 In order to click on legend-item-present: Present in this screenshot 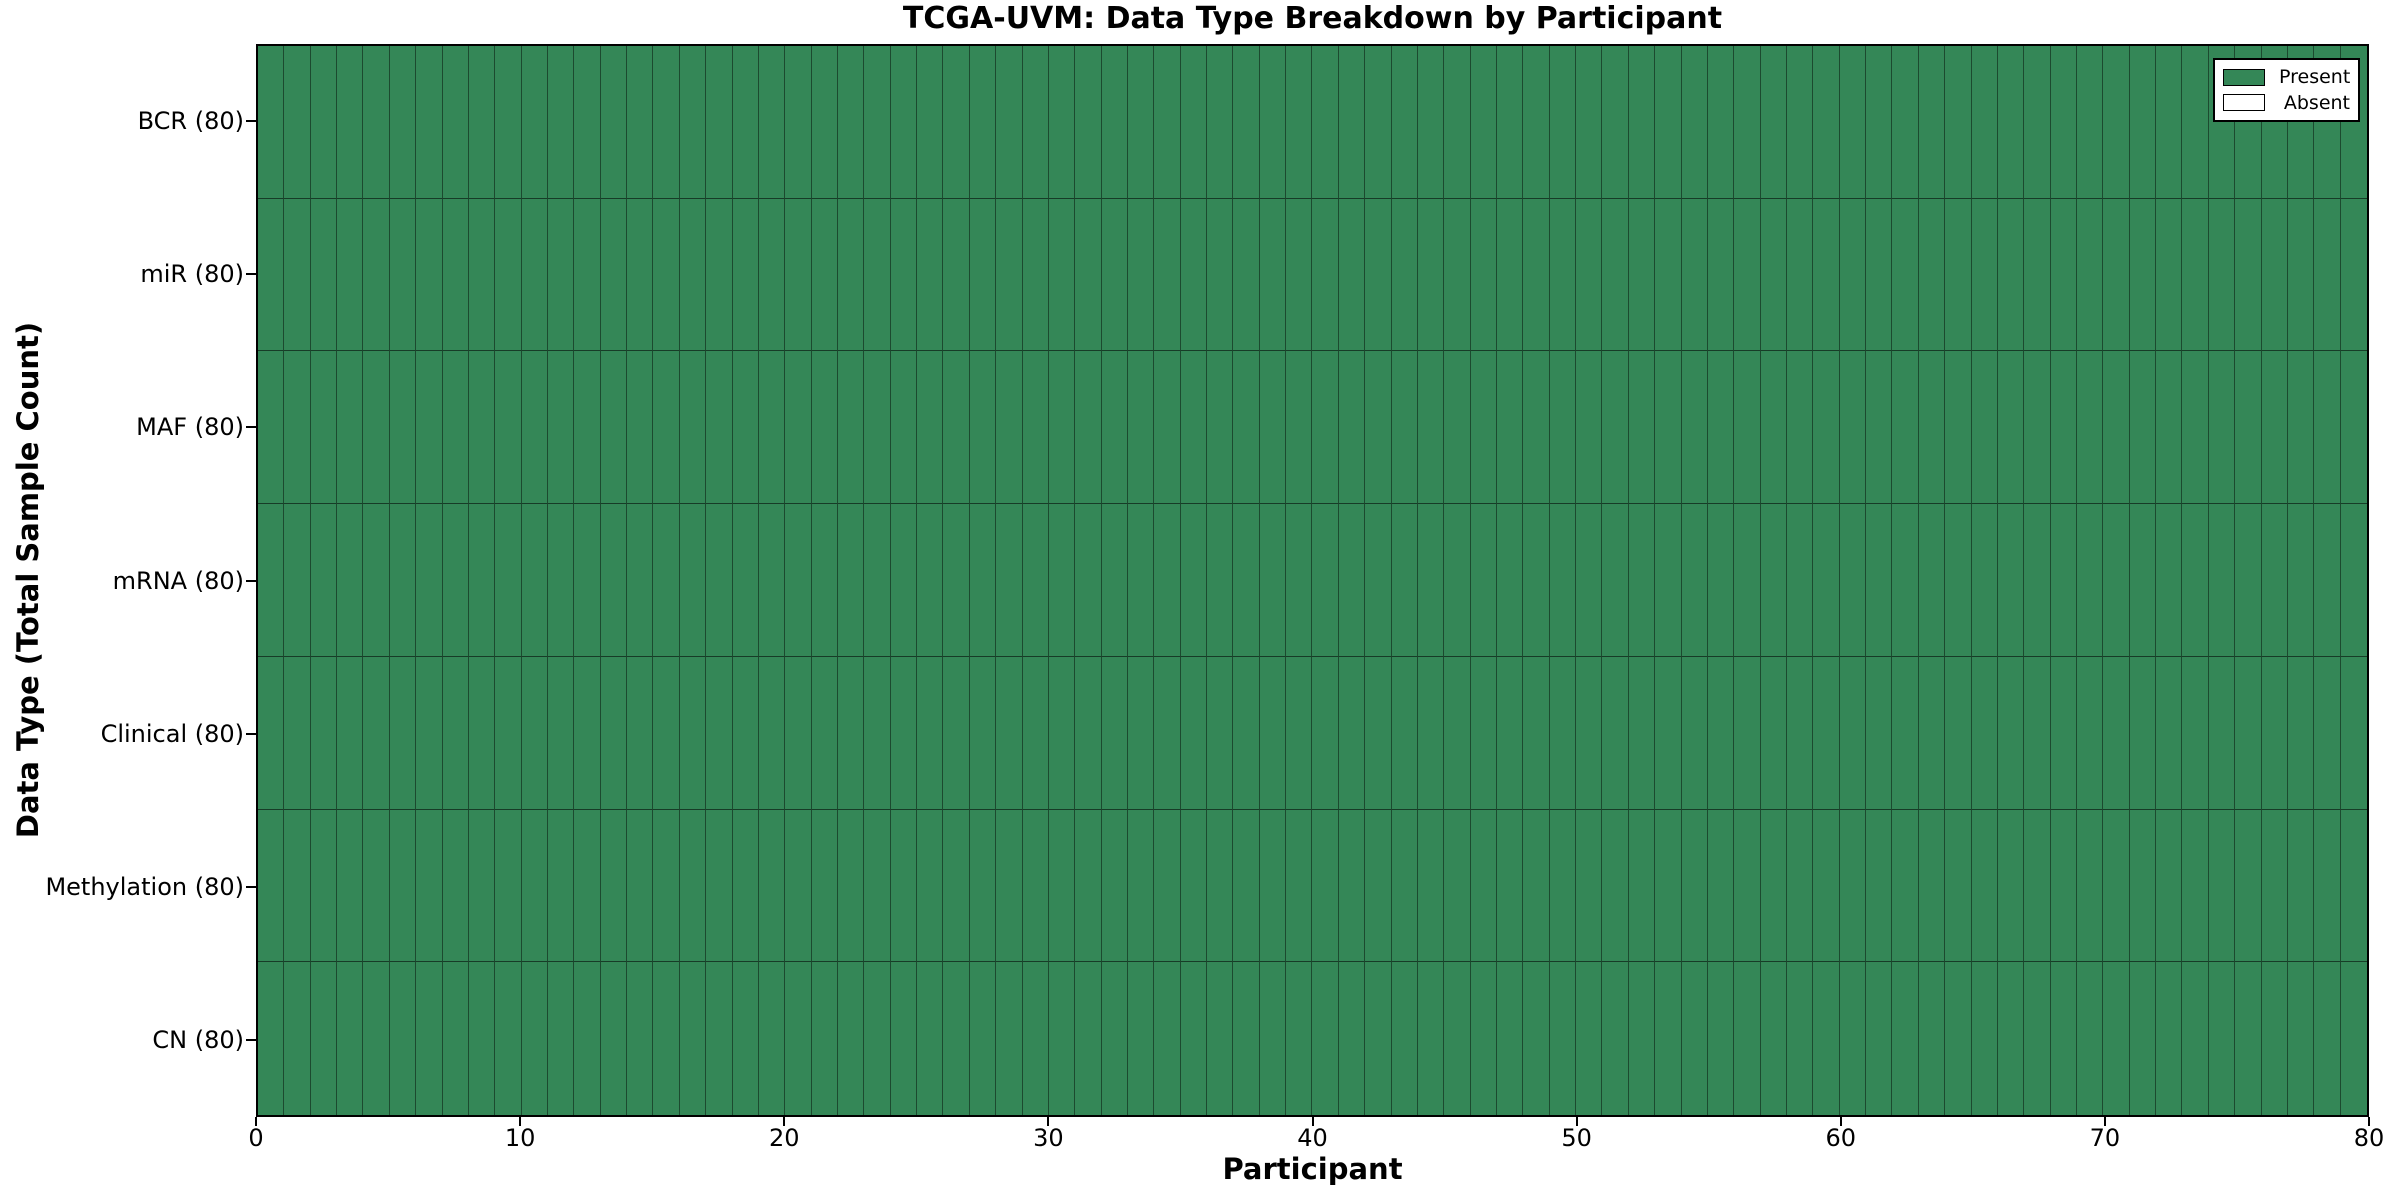, I will do `click(2286, 77)`.